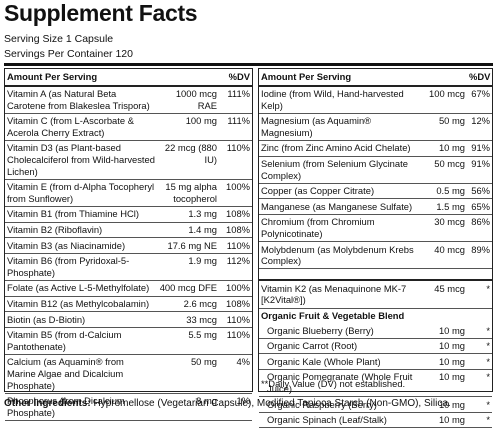 The image size is (497, 428). I want to click on nutrient-amount: 1.5 mg, so click(445, 206).